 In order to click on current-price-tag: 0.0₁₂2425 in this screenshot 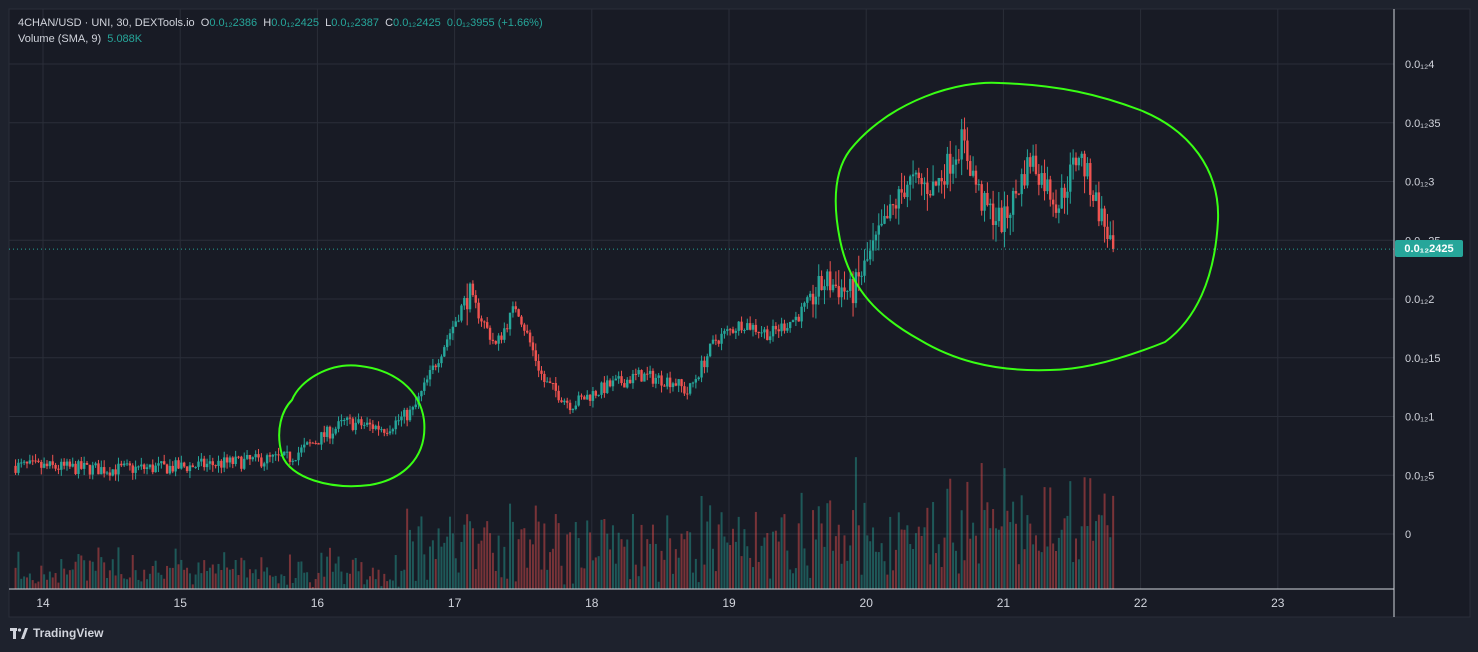, I will do `click(1429, 248)`.